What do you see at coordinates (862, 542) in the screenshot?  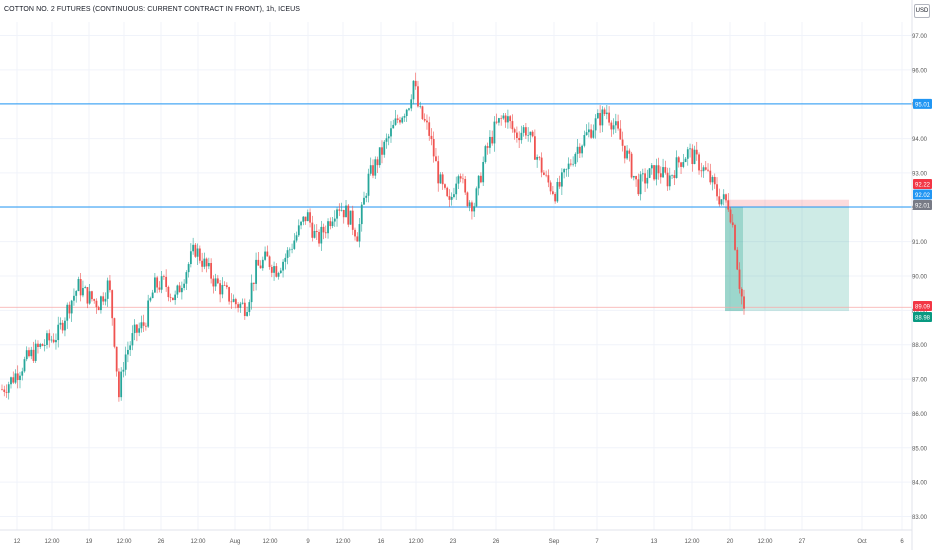 I see `x-tick-label: Oct` at bounding box center [862, 542].